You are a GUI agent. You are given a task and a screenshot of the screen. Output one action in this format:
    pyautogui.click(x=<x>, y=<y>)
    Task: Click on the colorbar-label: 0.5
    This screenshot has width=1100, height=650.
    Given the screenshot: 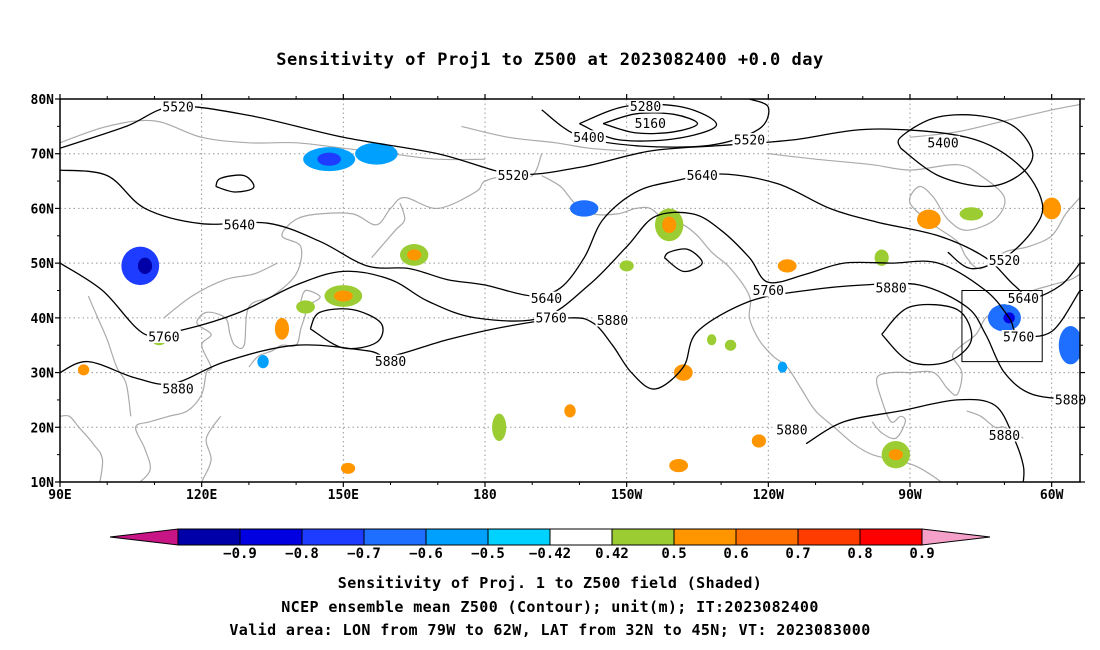 What is the action you would take?
    pyautogui.click(x=673, y=554)
    